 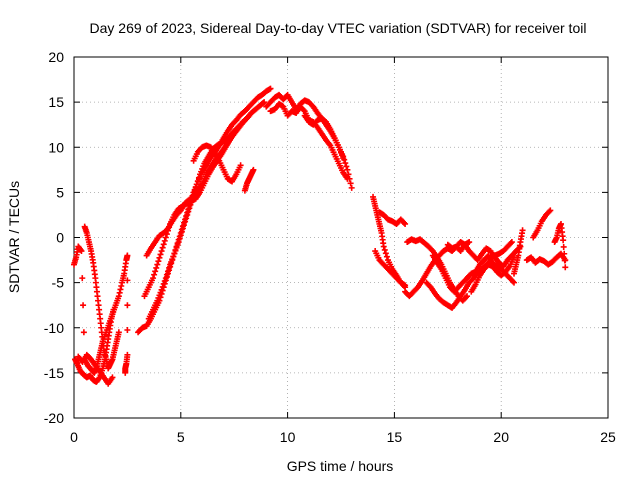 I want to click on series-trace-h, so click(x=193, y=222).